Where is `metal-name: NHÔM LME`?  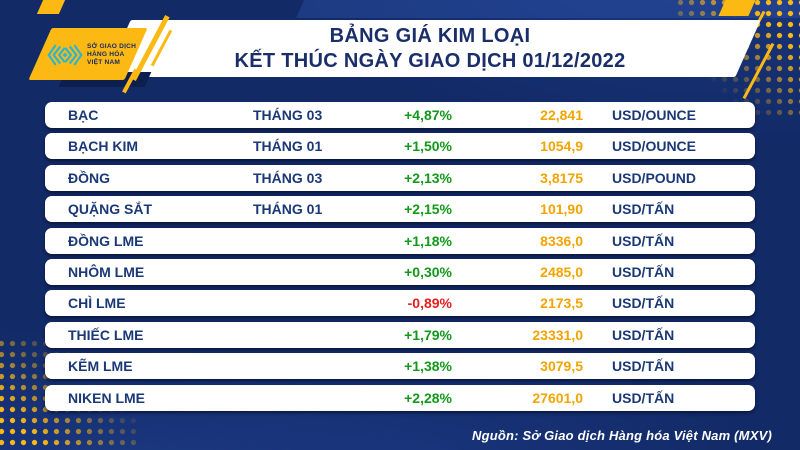
metal-name: NHÔM LME is located at coordinates (106, 271).